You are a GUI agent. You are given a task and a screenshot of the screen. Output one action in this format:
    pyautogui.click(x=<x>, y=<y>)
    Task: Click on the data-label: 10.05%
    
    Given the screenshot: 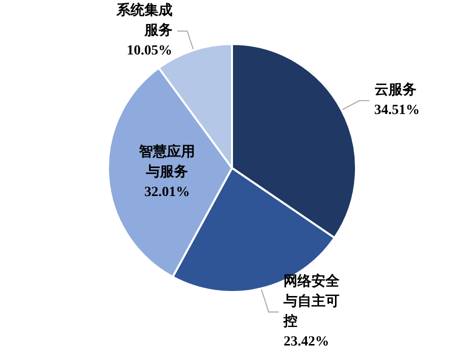 What is the action you would take?
    pyautogui.click(x=149, y=51)
    